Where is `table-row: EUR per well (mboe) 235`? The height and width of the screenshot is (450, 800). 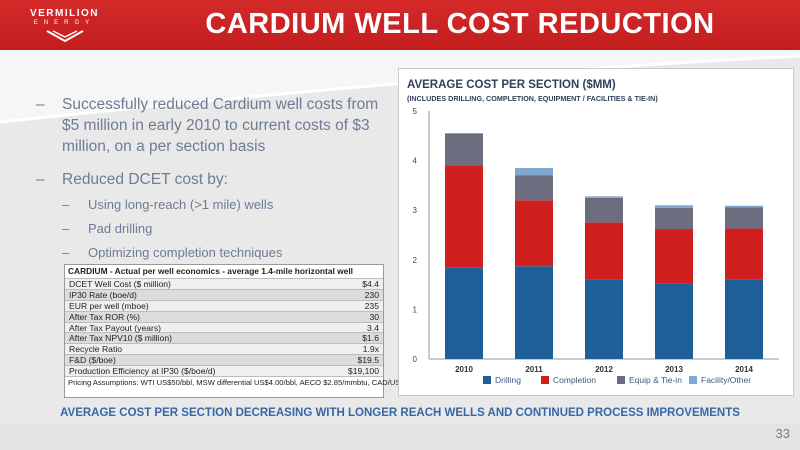
table-row: EUR per well (mboe) 235 is located at coordinates (224, 305).